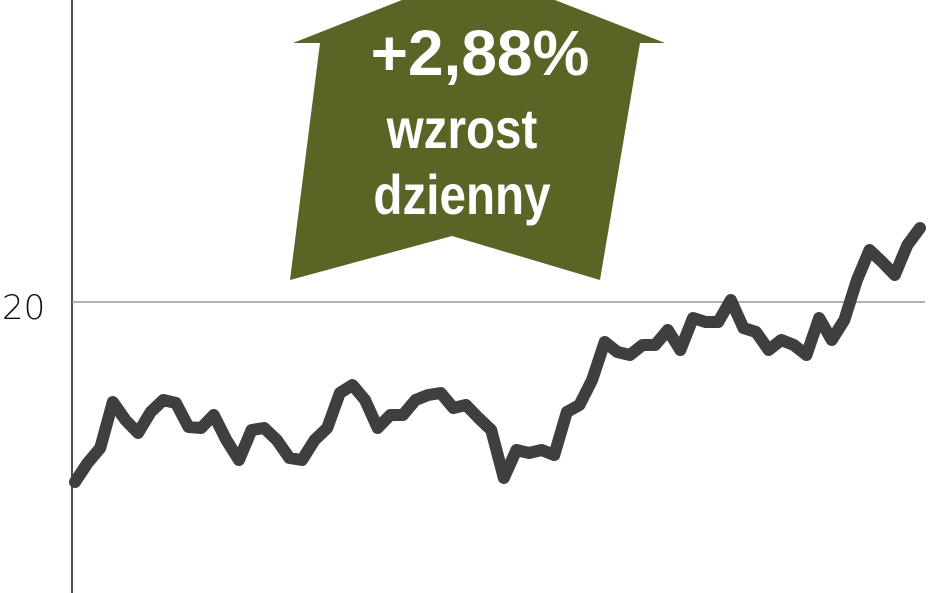  Describe the element at coordinates (461, 195) in the screenshot. I see `change-label-line2: dzienny` at that location.